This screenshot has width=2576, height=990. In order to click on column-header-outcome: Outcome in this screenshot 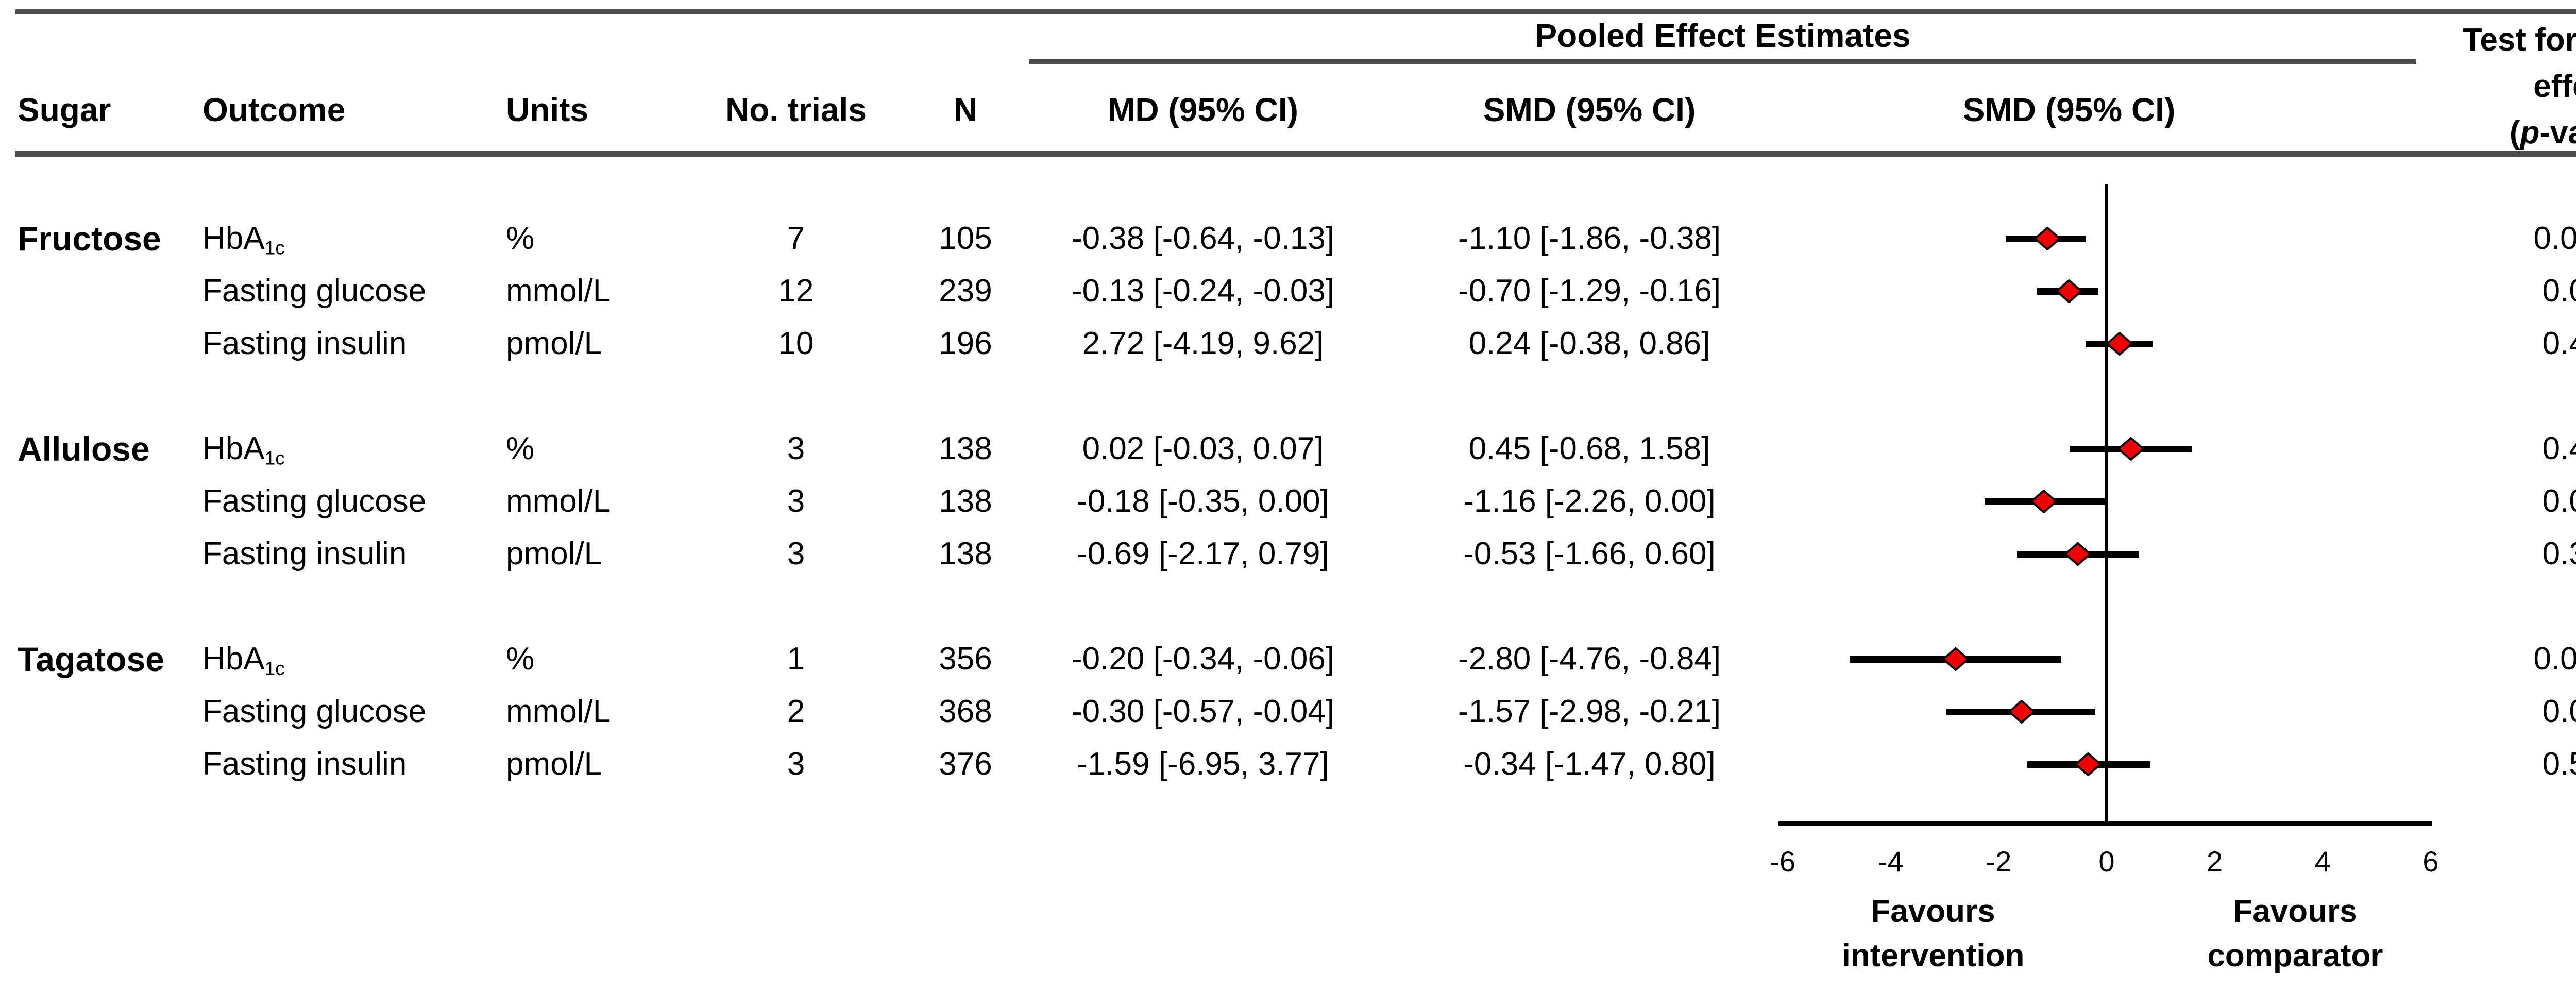, I will do `click(274, 109)`.